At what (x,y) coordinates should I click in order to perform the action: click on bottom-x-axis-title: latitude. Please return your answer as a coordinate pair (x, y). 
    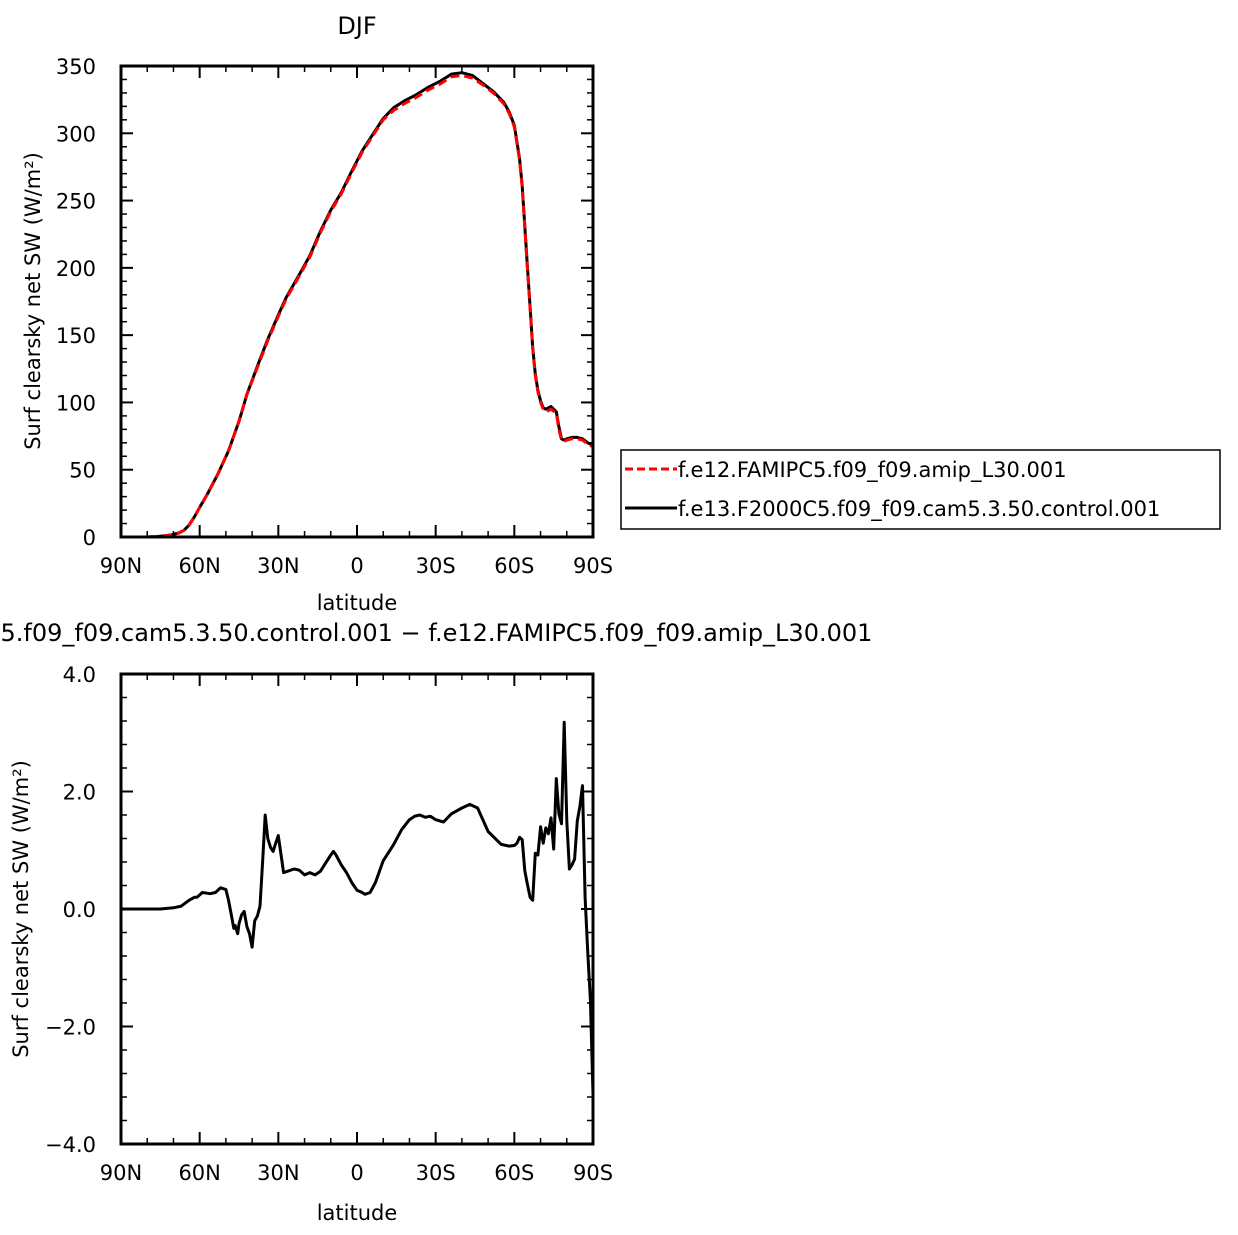
    Looking at the image, I should click on (357, 1213).